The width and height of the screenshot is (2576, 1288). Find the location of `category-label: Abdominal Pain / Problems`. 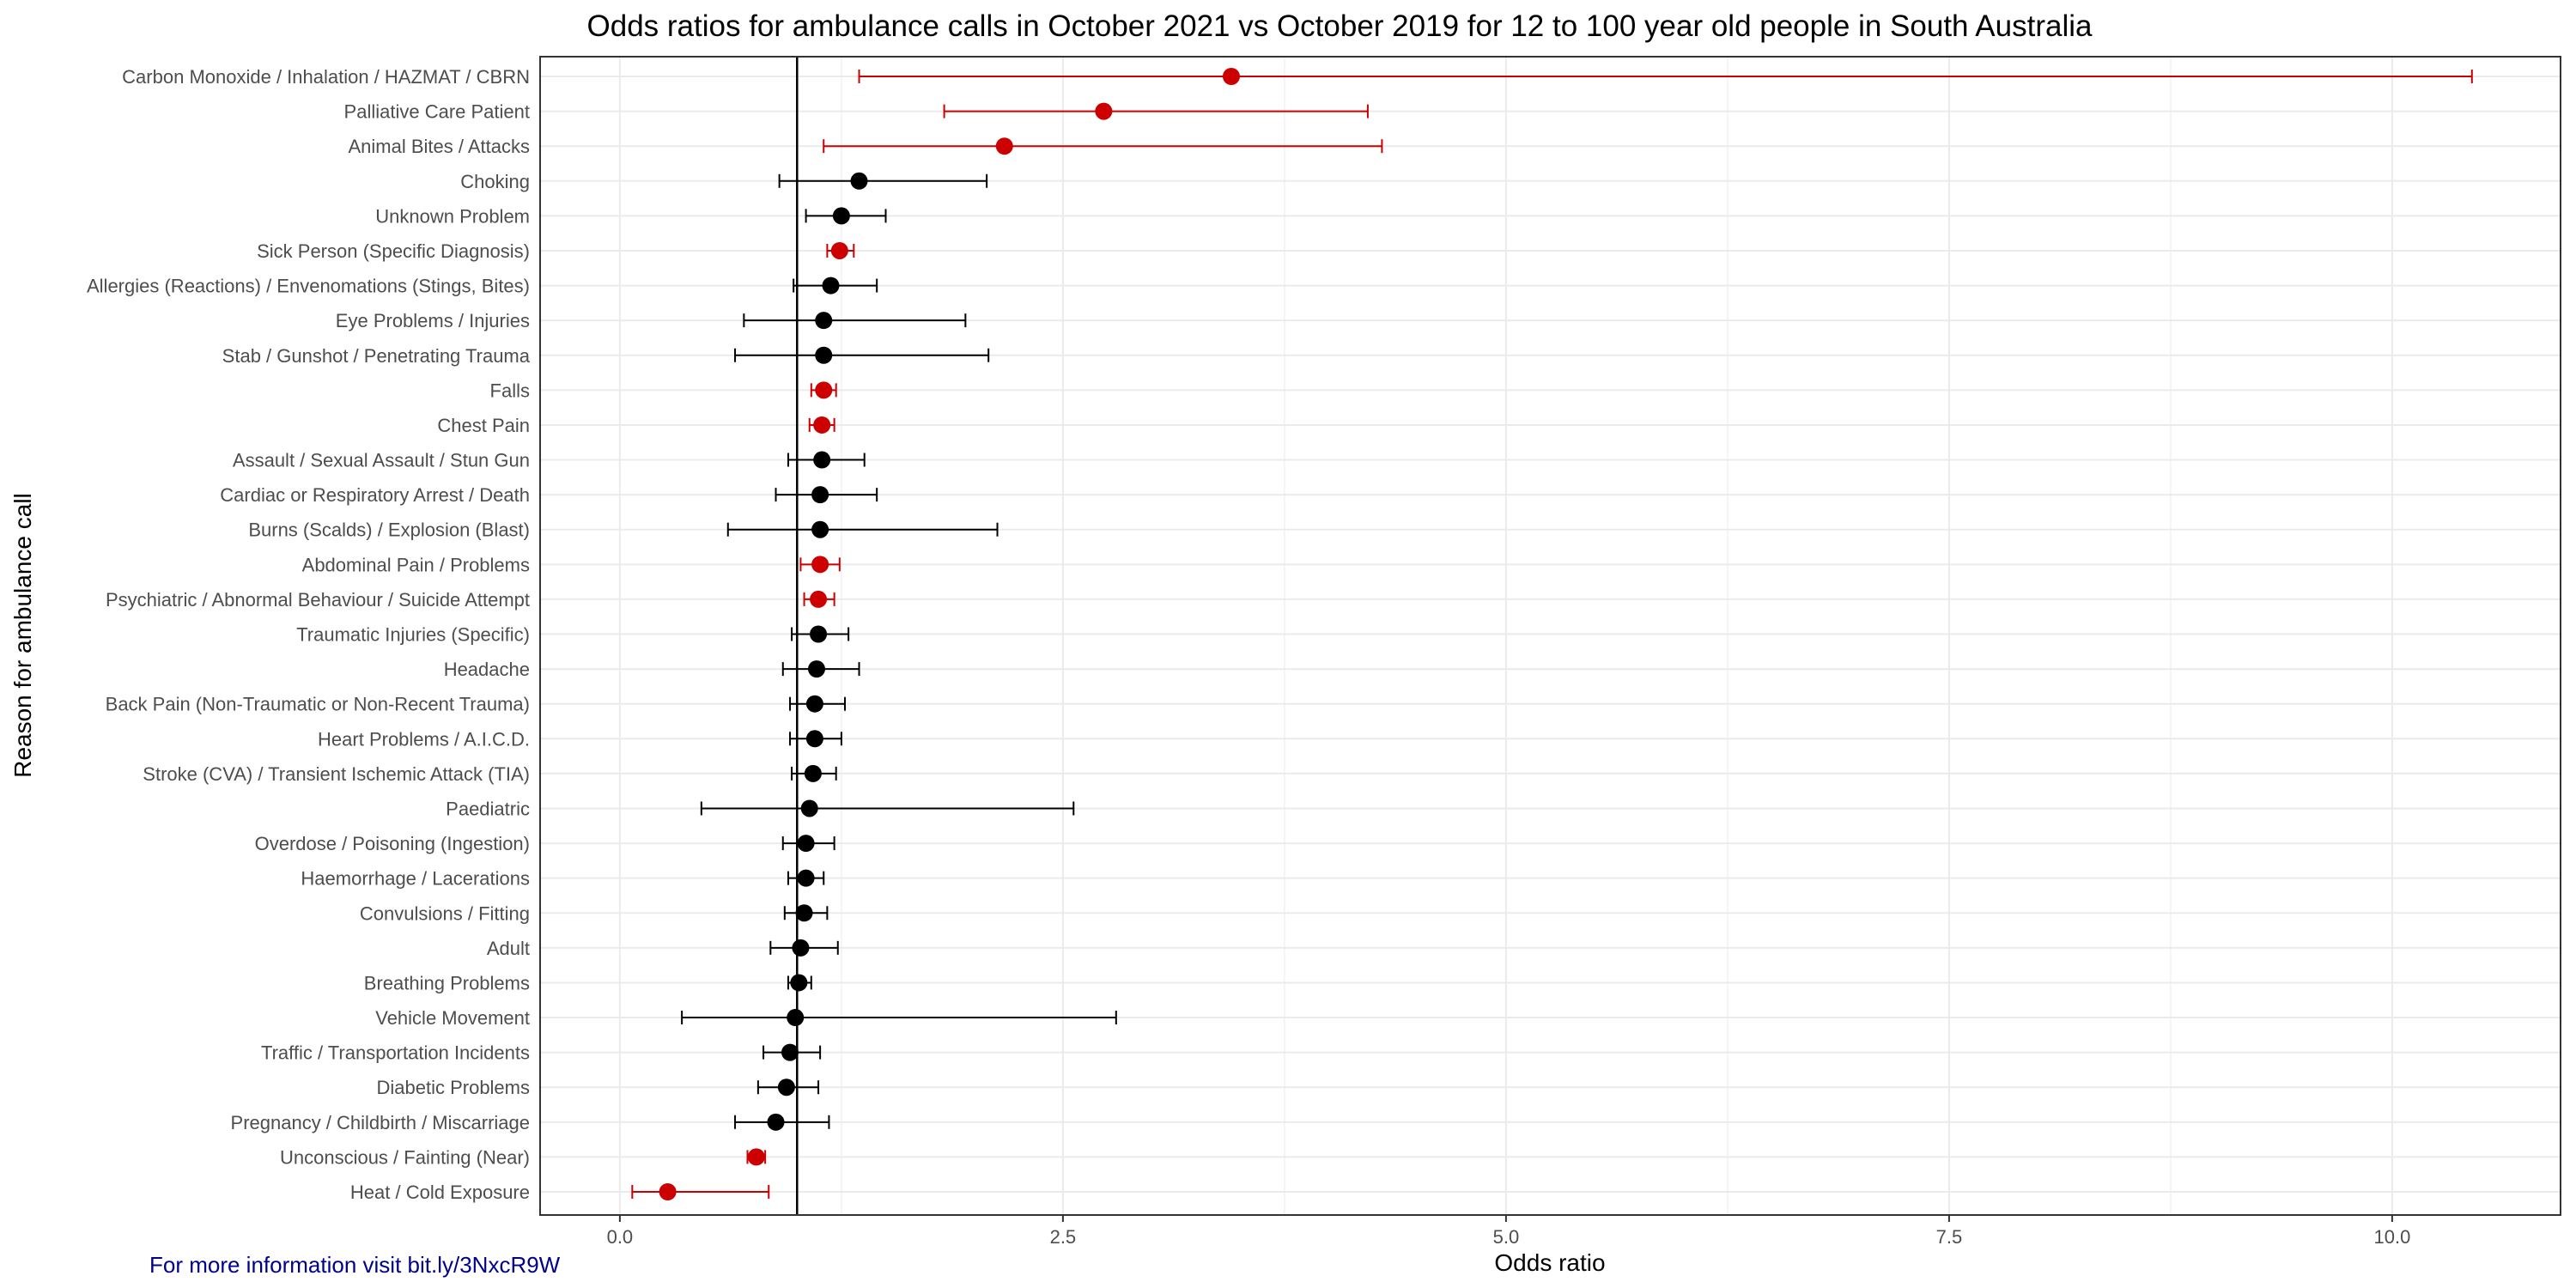

category-label: Abdominal Pain / Problems is located at coordinates (416, 565).